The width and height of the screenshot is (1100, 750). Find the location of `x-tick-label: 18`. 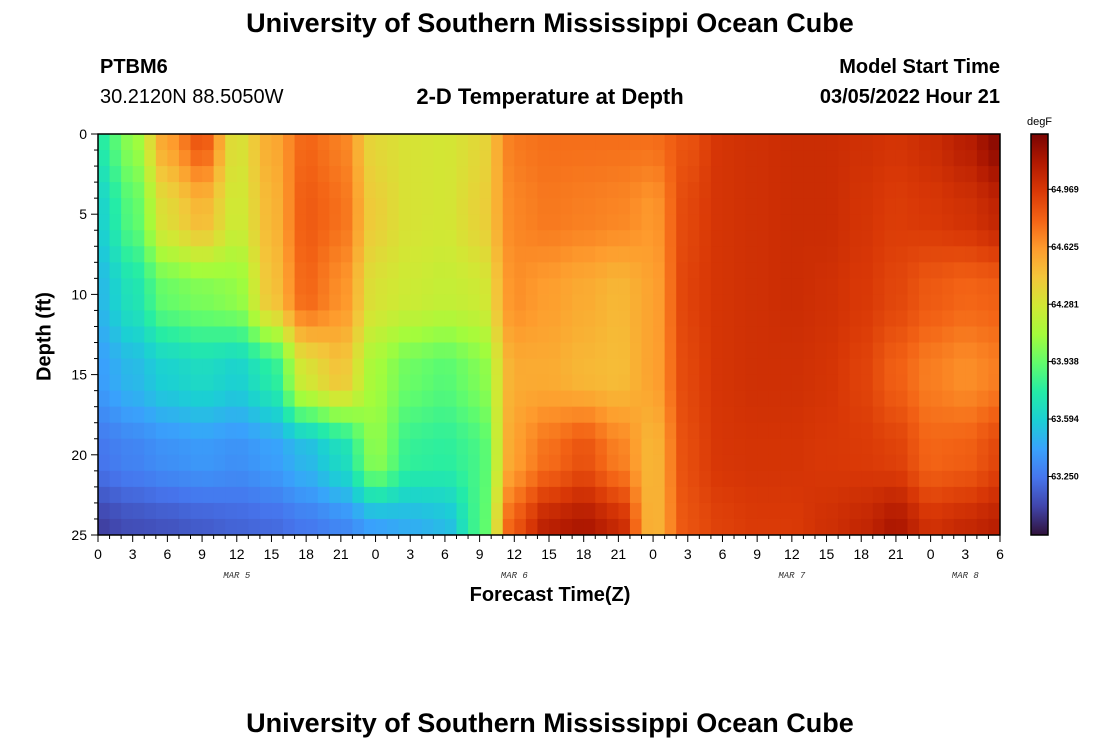

x-tick-label: 18 is located at coordinates (861, 554).